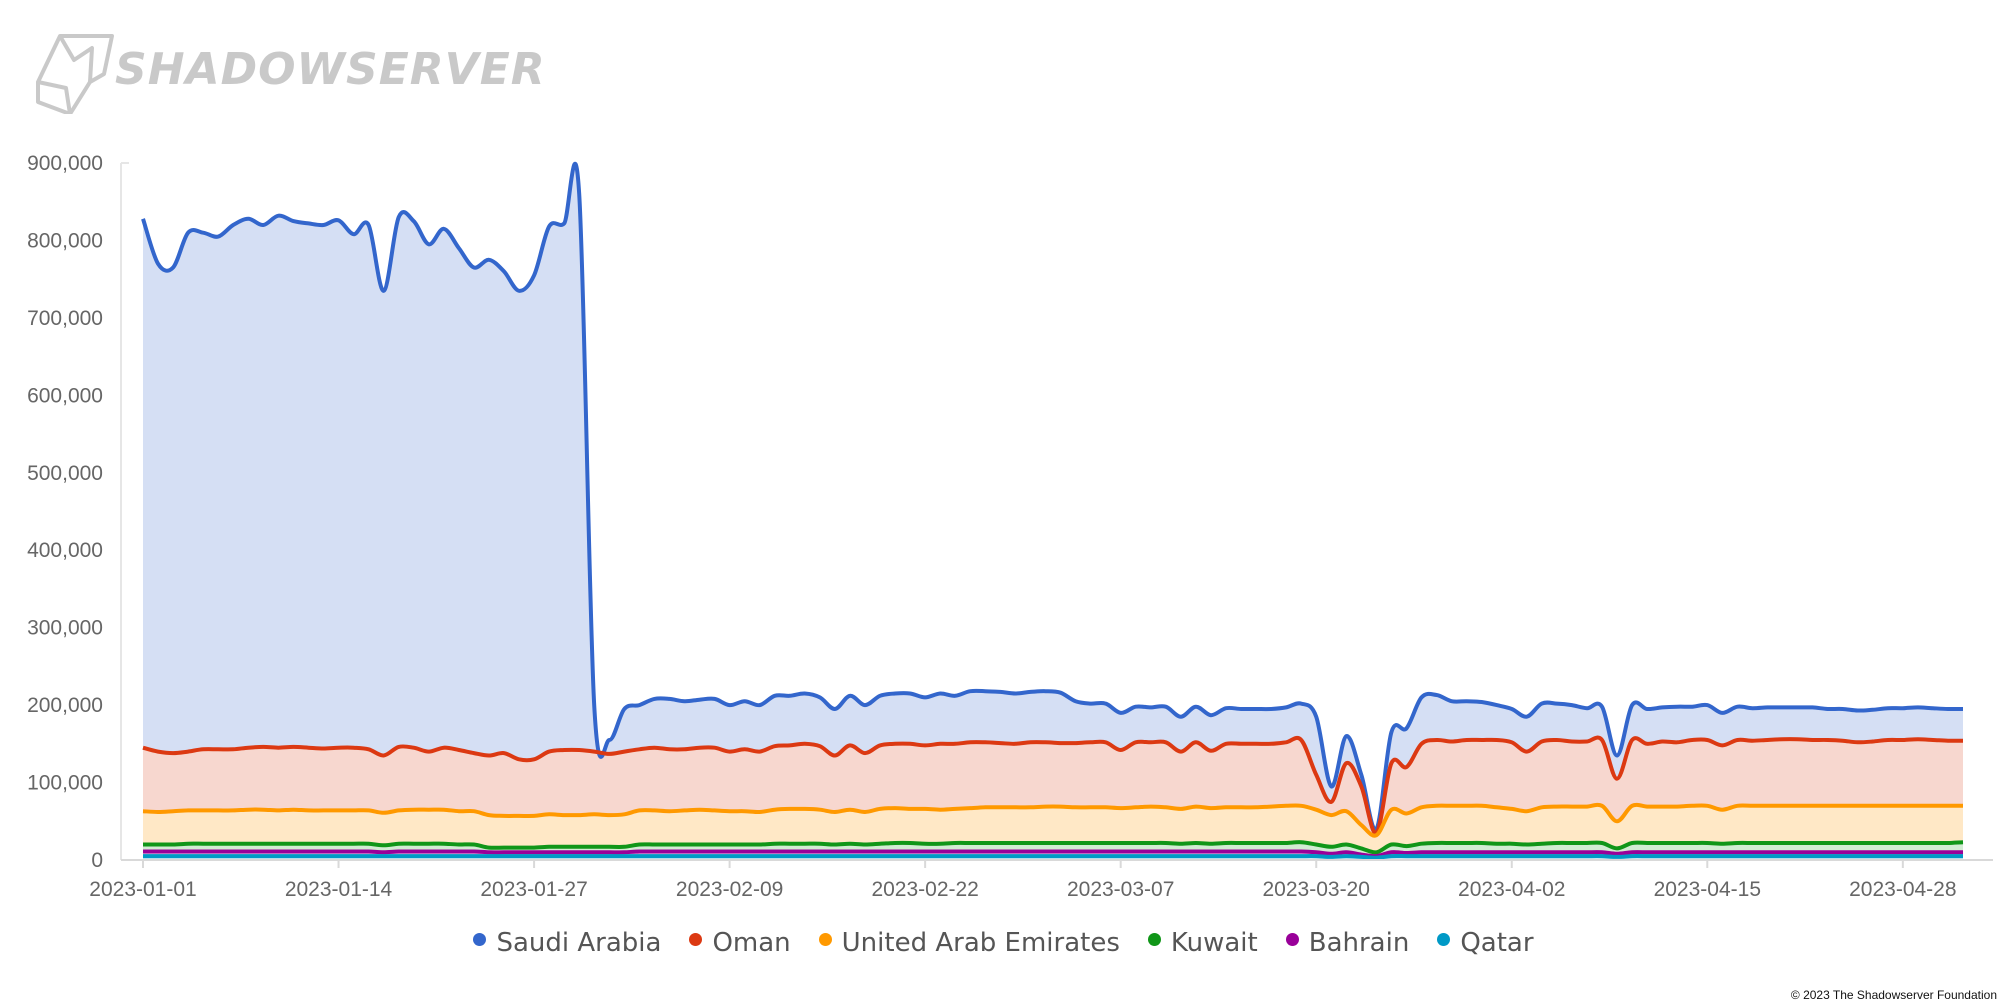 This screenshot has width=2007, height=1007. What do you see at coordinates (330, 69) in the screenshot?
I see `brand-name: SHADOWSERVER` at bounding box center [330, 69].